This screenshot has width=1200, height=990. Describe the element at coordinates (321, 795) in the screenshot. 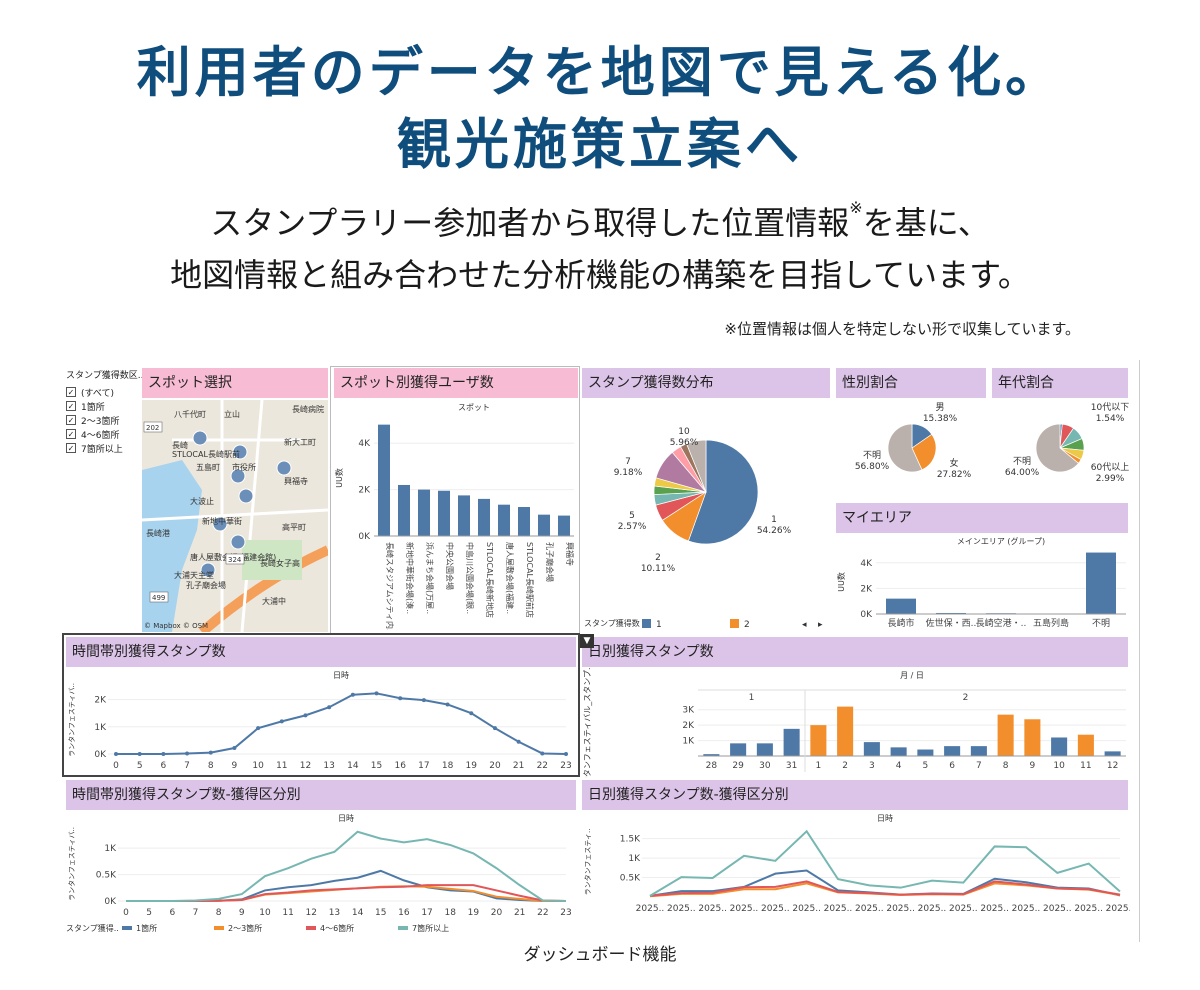

I see `hourly-cat-title: 時間帯別獲得スタンプ数-獲得区分別` at that location.